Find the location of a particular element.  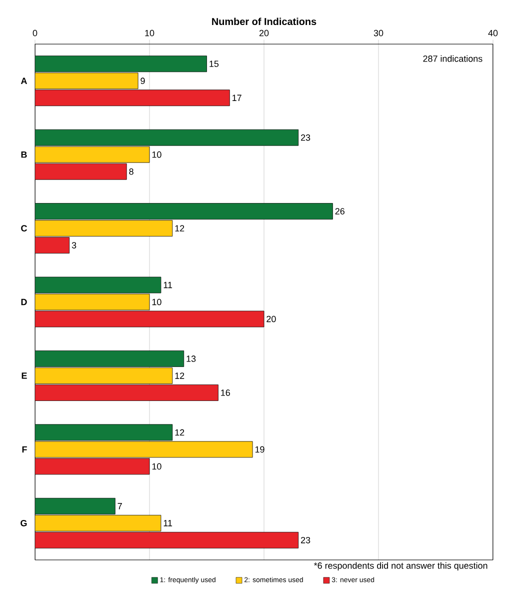

y-tick-label: F is located at coordinates (24, 449).